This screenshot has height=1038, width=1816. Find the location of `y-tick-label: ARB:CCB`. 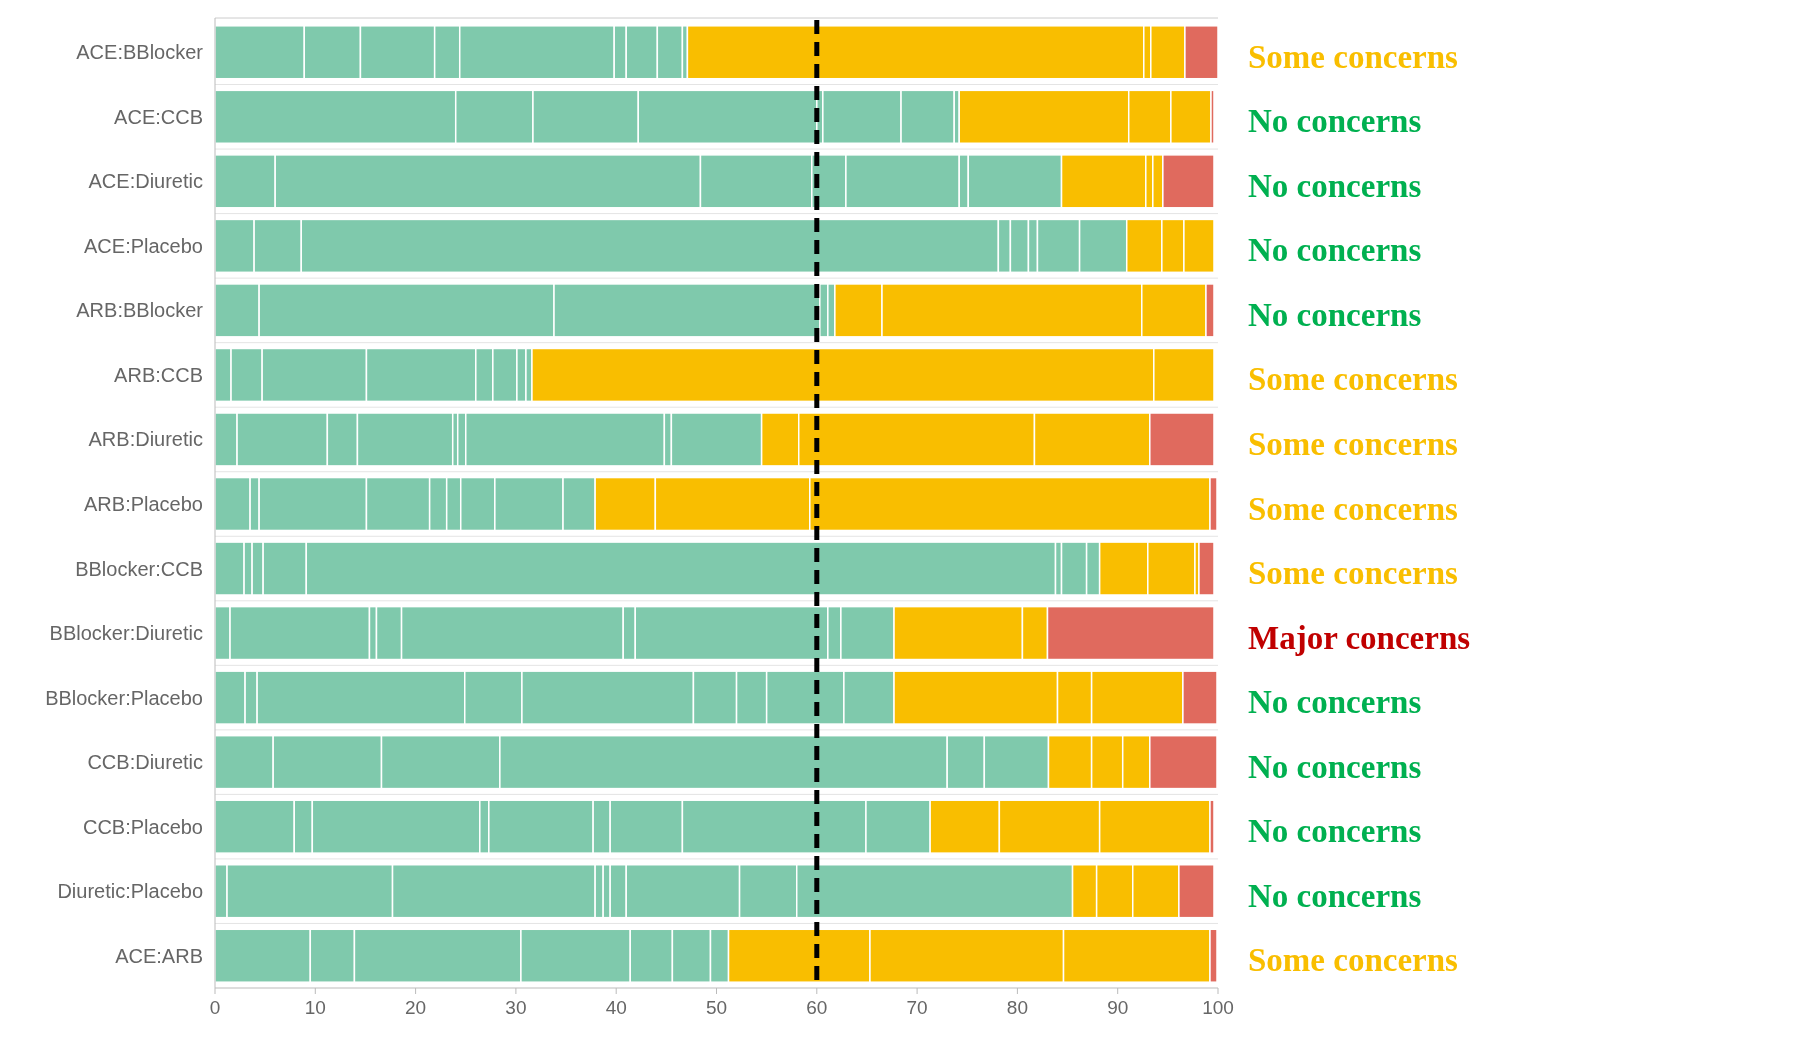

y-tick-label: ARB:CCB is located at coordinates (158, 374).